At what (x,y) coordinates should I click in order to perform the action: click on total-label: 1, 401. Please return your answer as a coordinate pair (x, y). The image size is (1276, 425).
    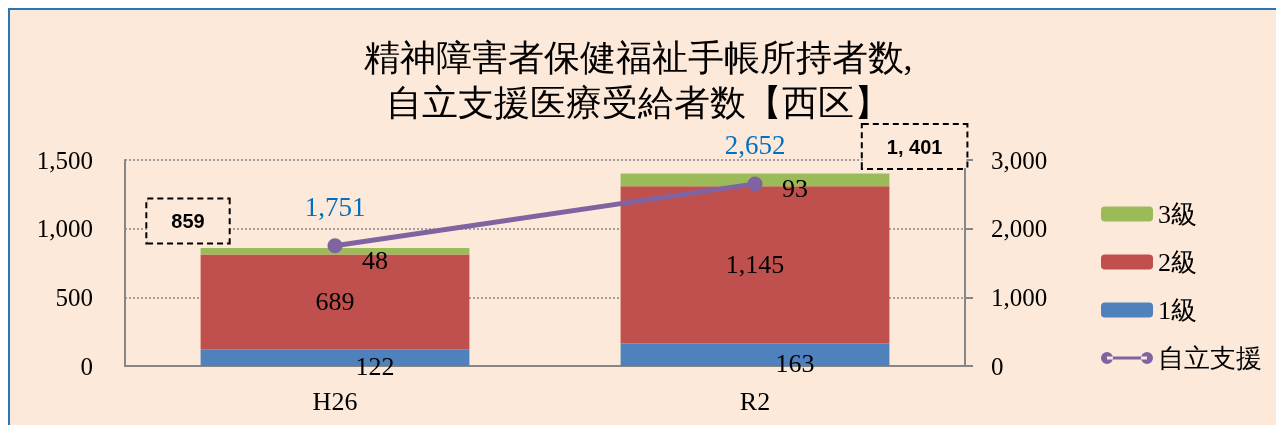
    Looking at the image, I should click on (914, 146).